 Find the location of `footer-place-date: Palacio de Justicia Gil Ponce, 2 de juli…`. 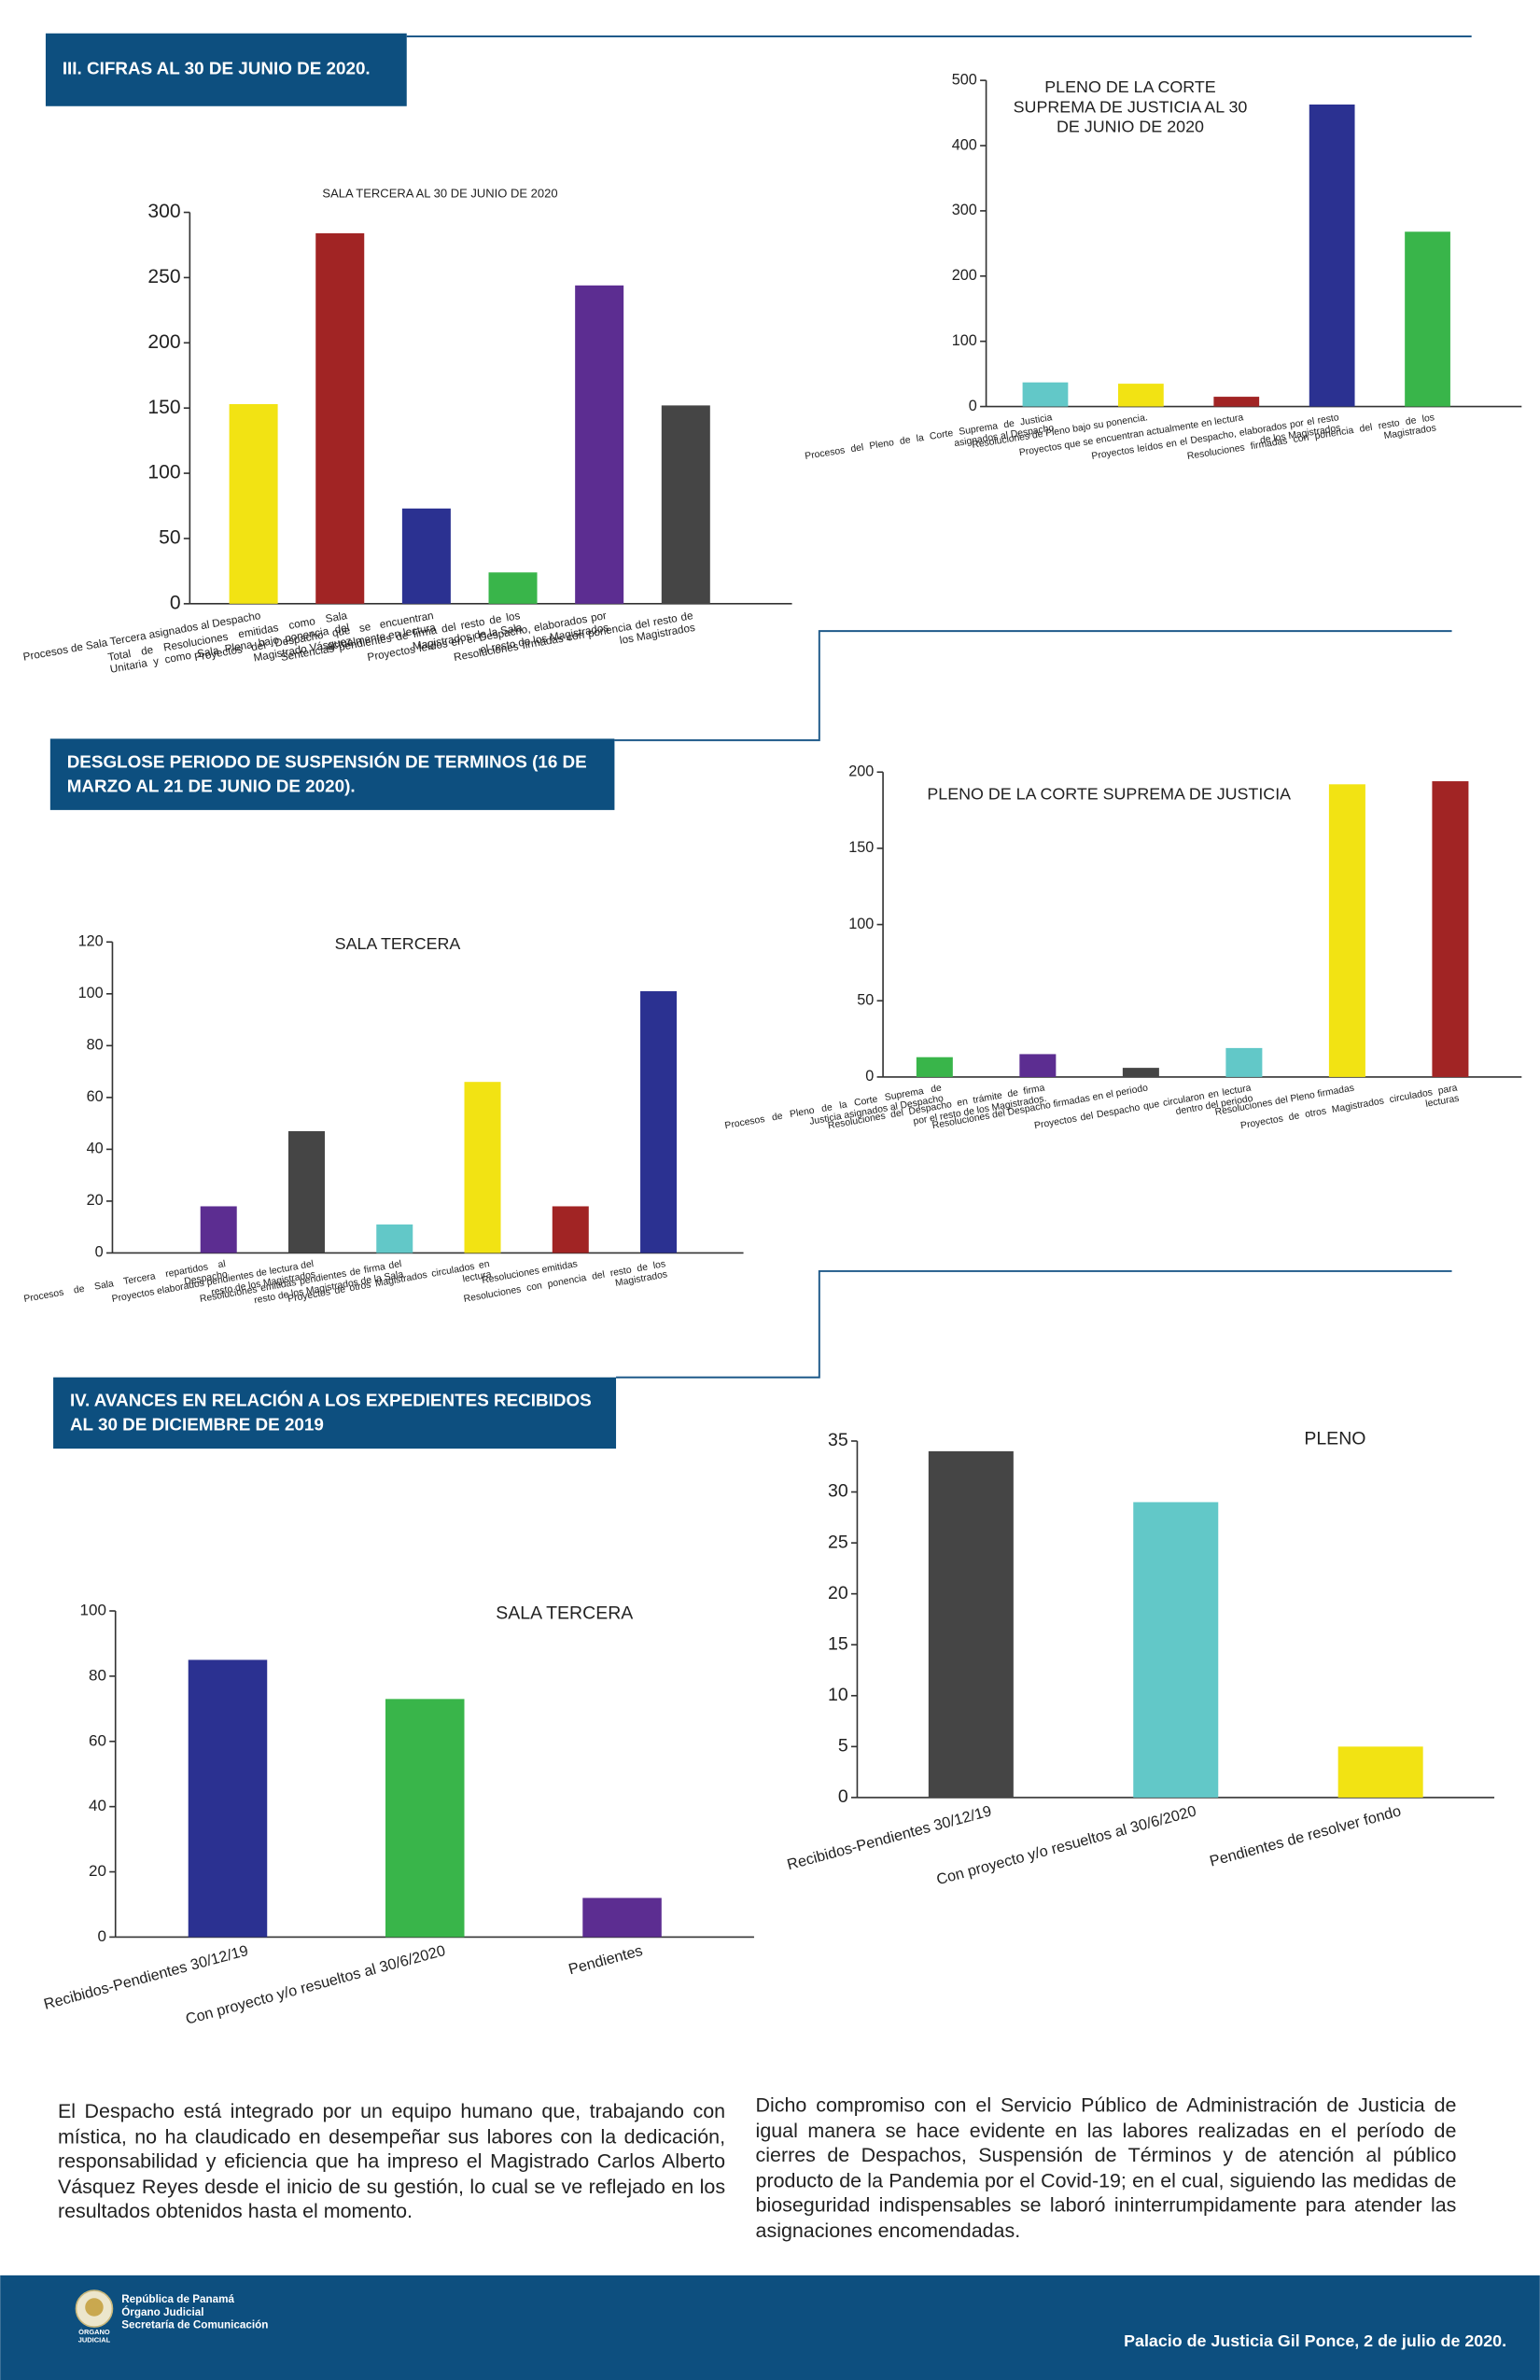

footer-place-date: Palacio de Justicia Gil Ponce, 2 de juli… is located at coordinates (1315, 2340).